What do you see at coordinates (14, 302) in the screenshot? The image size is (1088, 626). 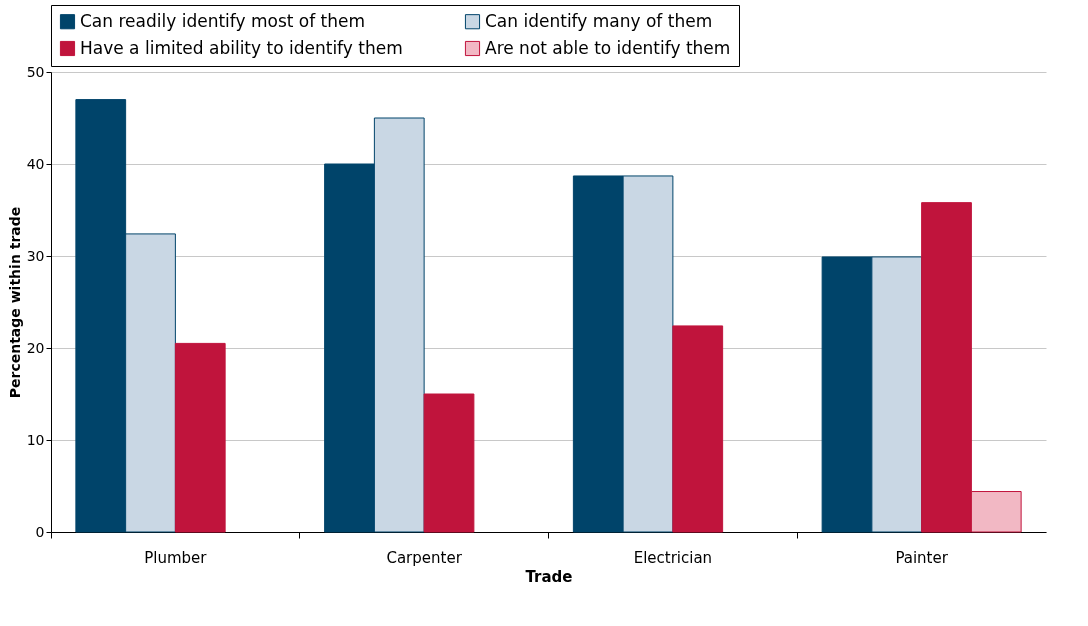 I see `y-axis-title: Percentage within trade` at bounding box center [14, 302].